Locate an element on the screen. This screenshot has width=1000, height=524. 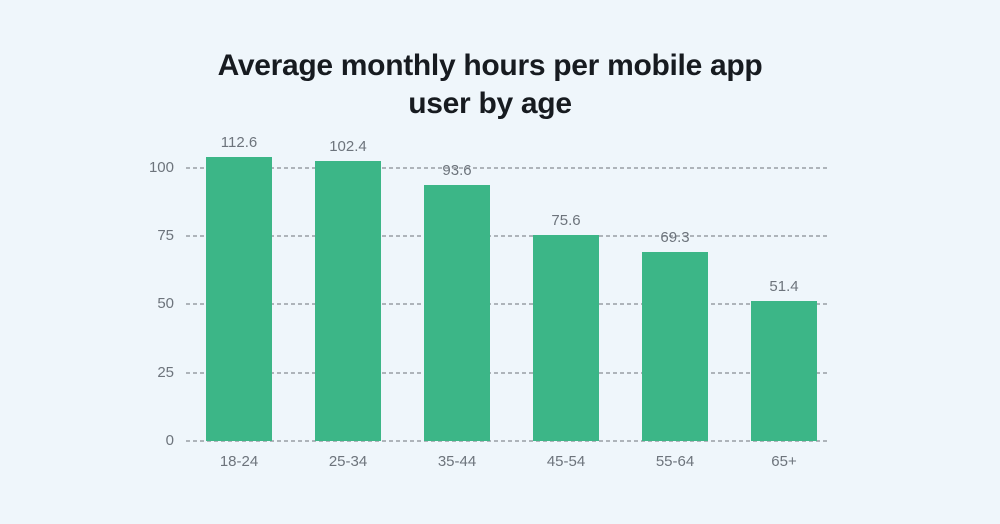
y-tick-label: 75 is located at coordinates (165, 236).